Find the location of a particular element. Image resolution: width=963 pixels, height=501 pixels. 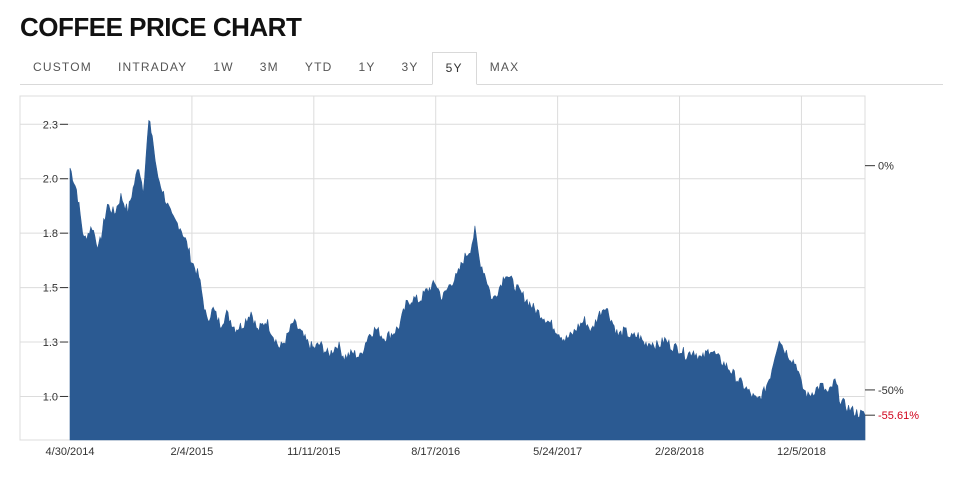

x-tick-label: 11/11/2015 is located at coordinates (313, 452).